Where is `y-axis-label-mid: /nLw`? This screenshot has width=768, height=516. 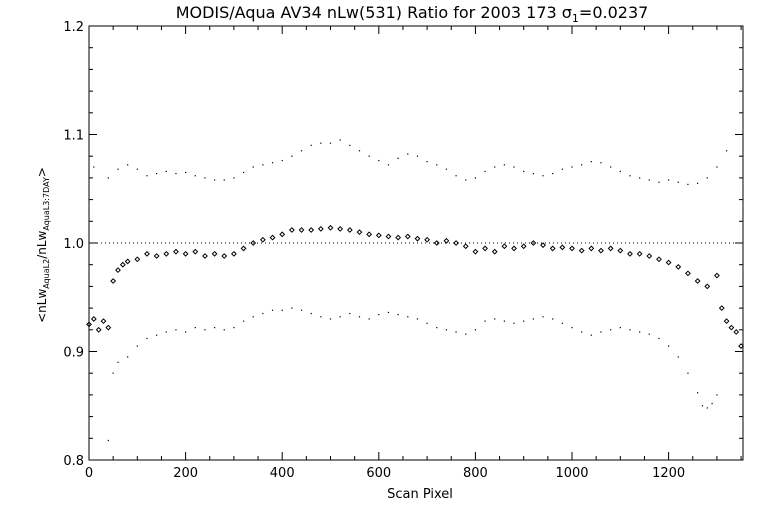
y-axis-label-mid: /nLw is located at coordinates (42, 244).